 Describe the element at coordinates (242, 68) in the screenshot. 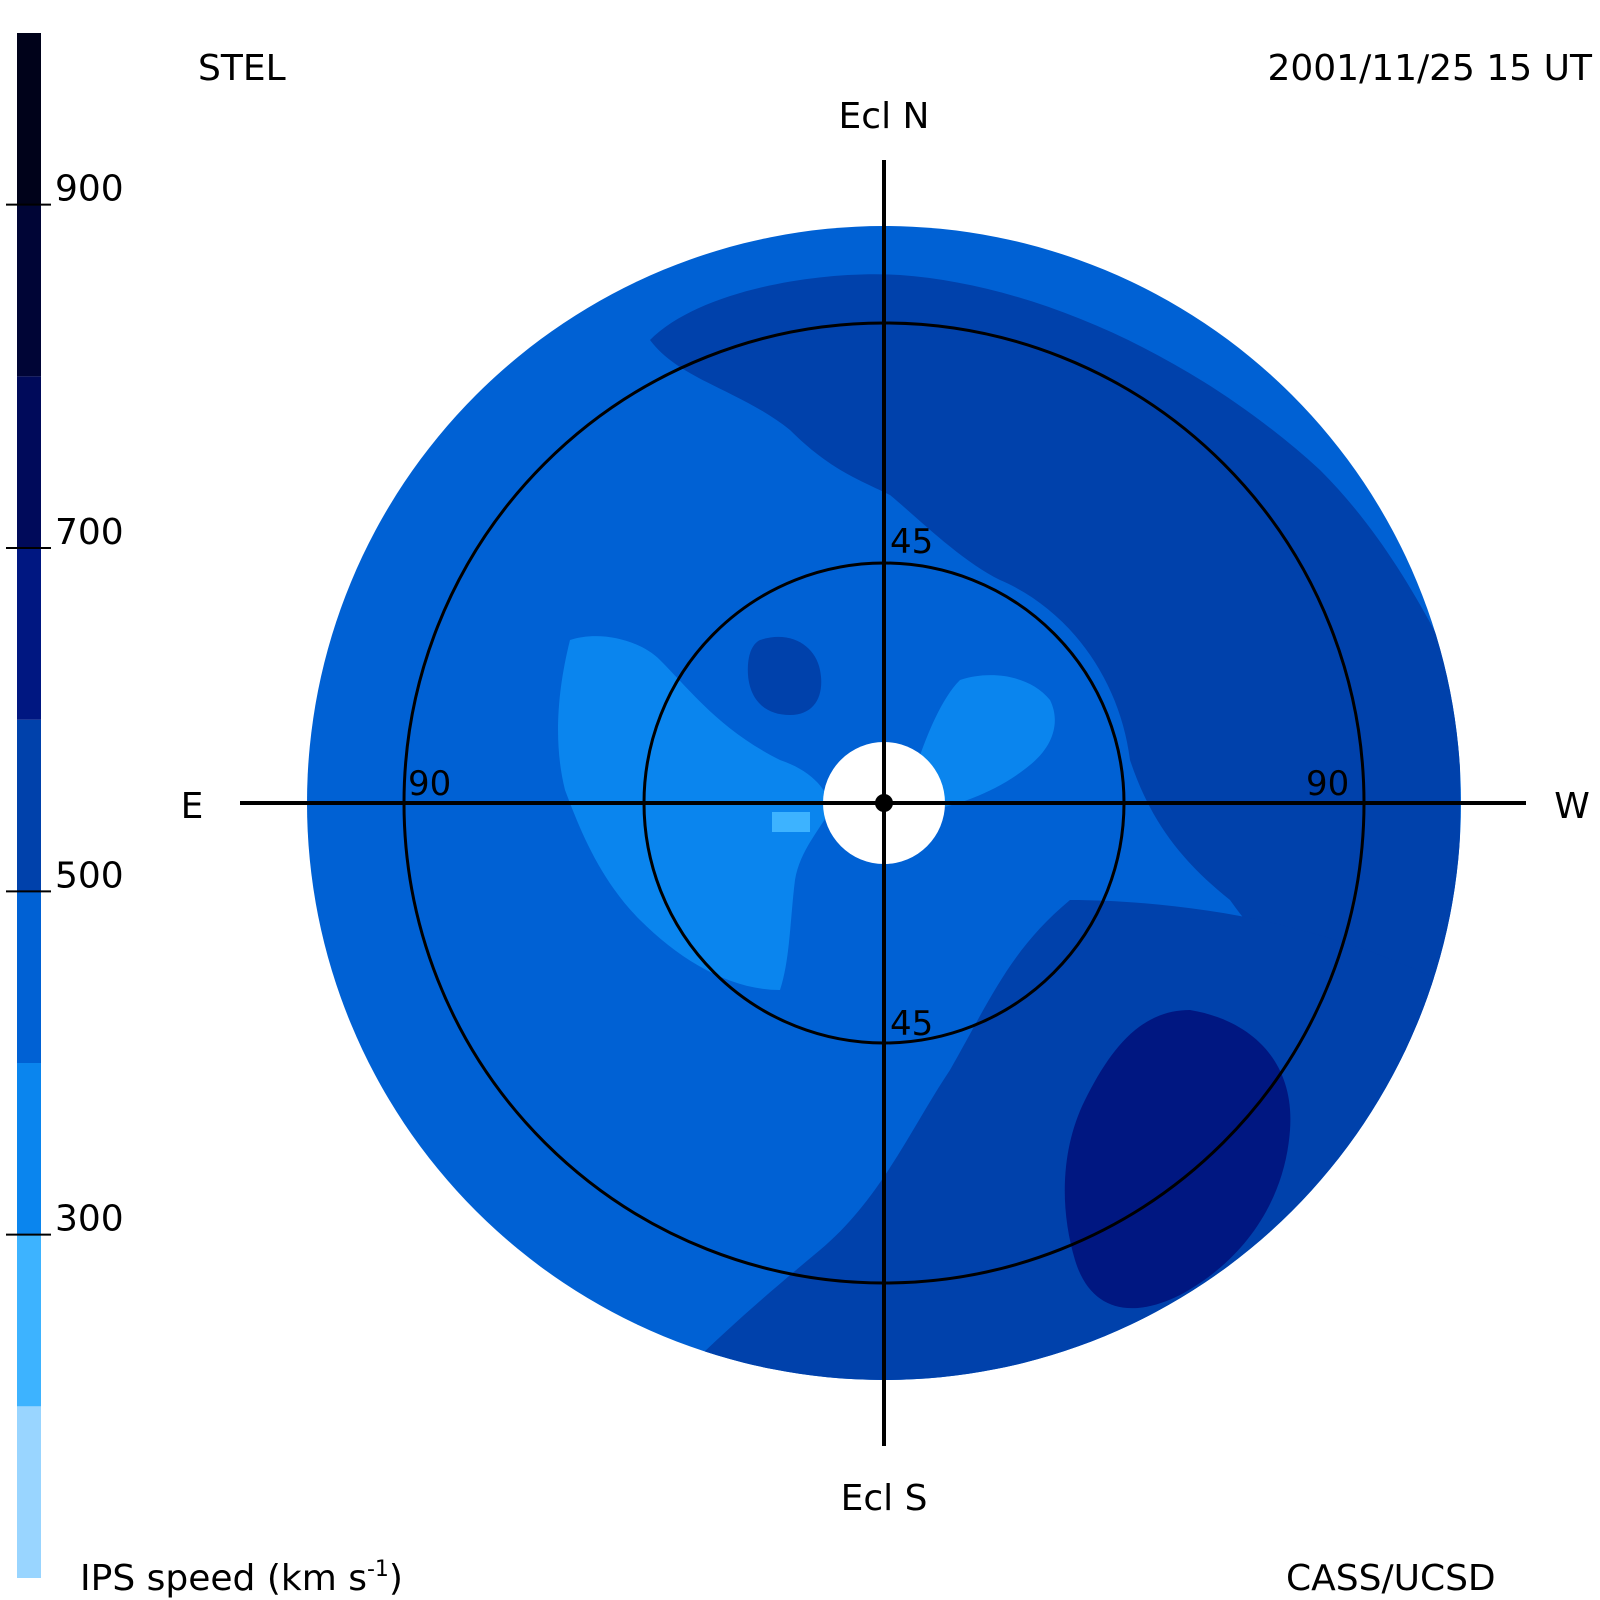

I see `site-label: STEL` at that location.